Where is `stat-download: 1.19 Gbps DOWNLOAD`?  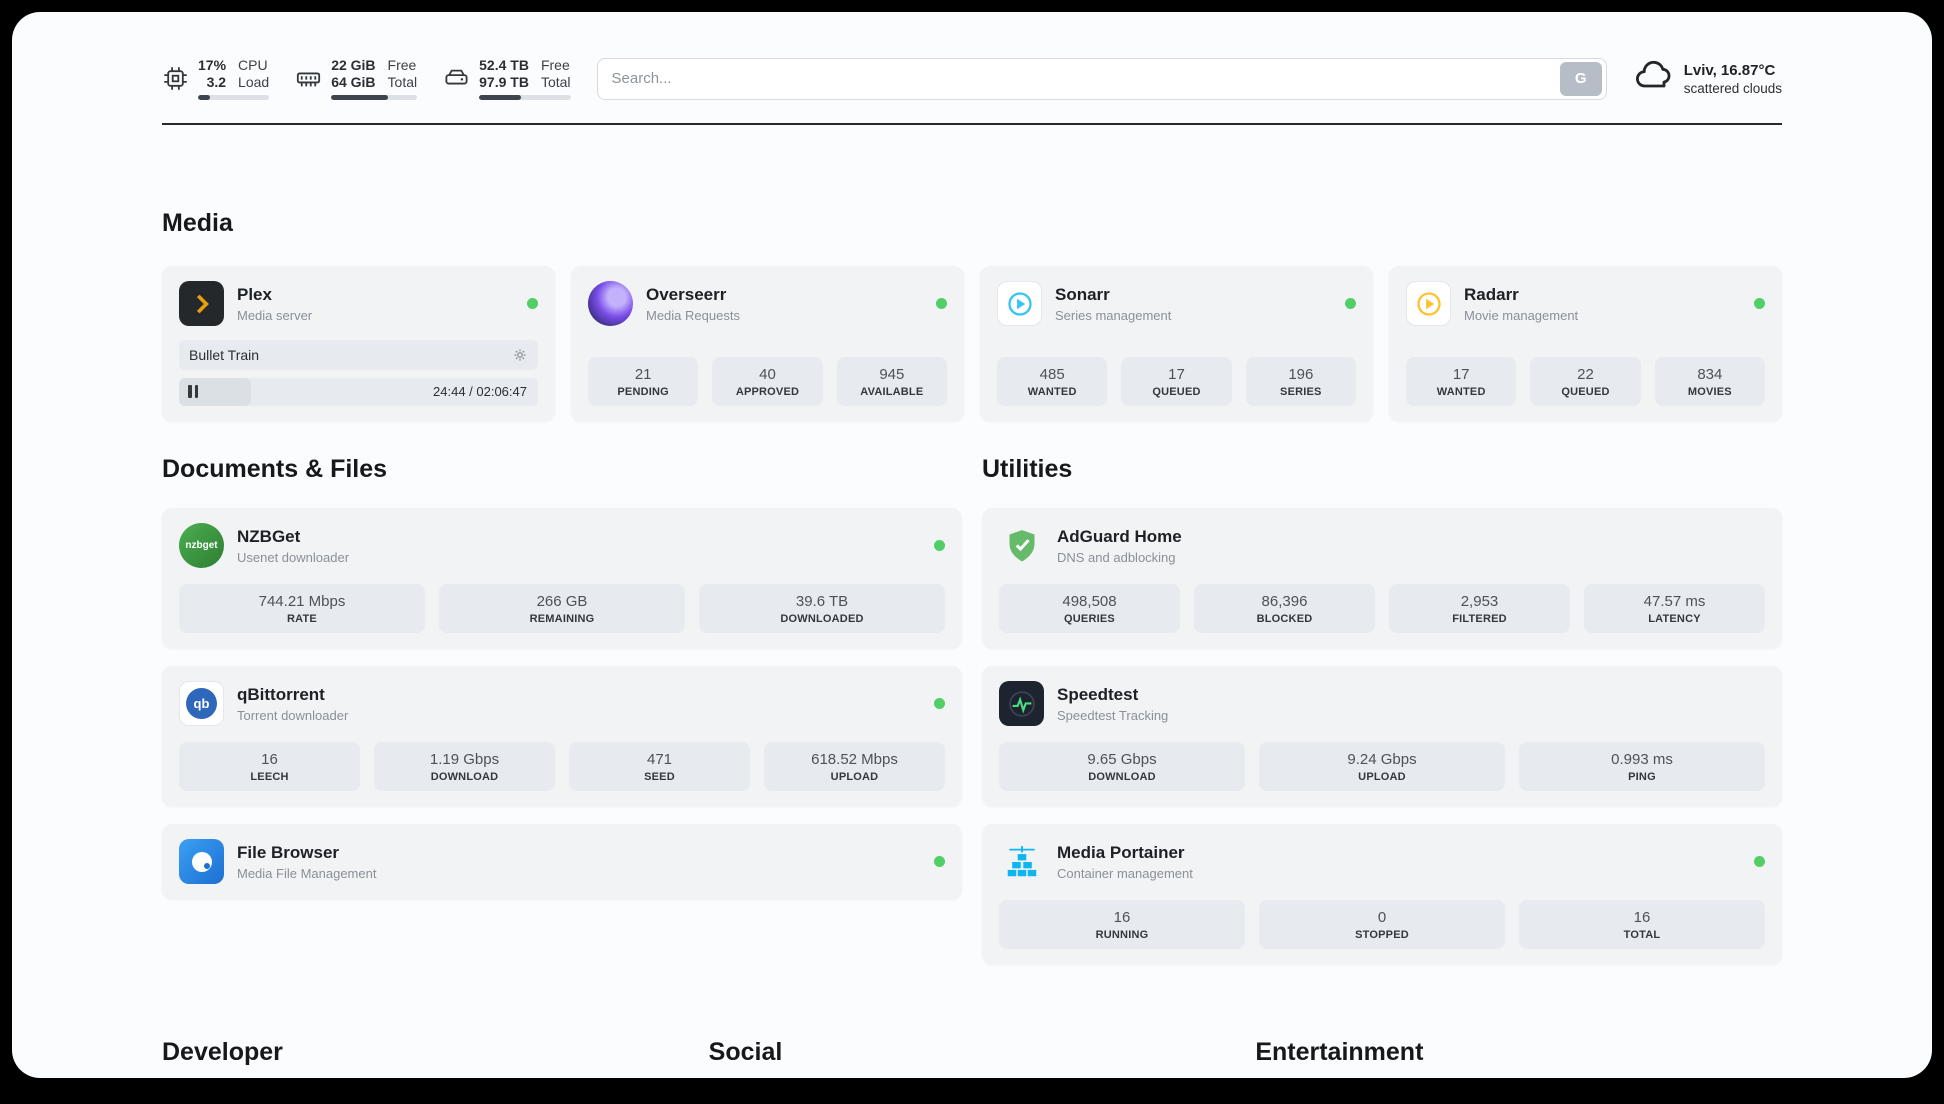
stat-download: 1.19 Gbps DOWNLOAD is located at coordinates (464, 766).